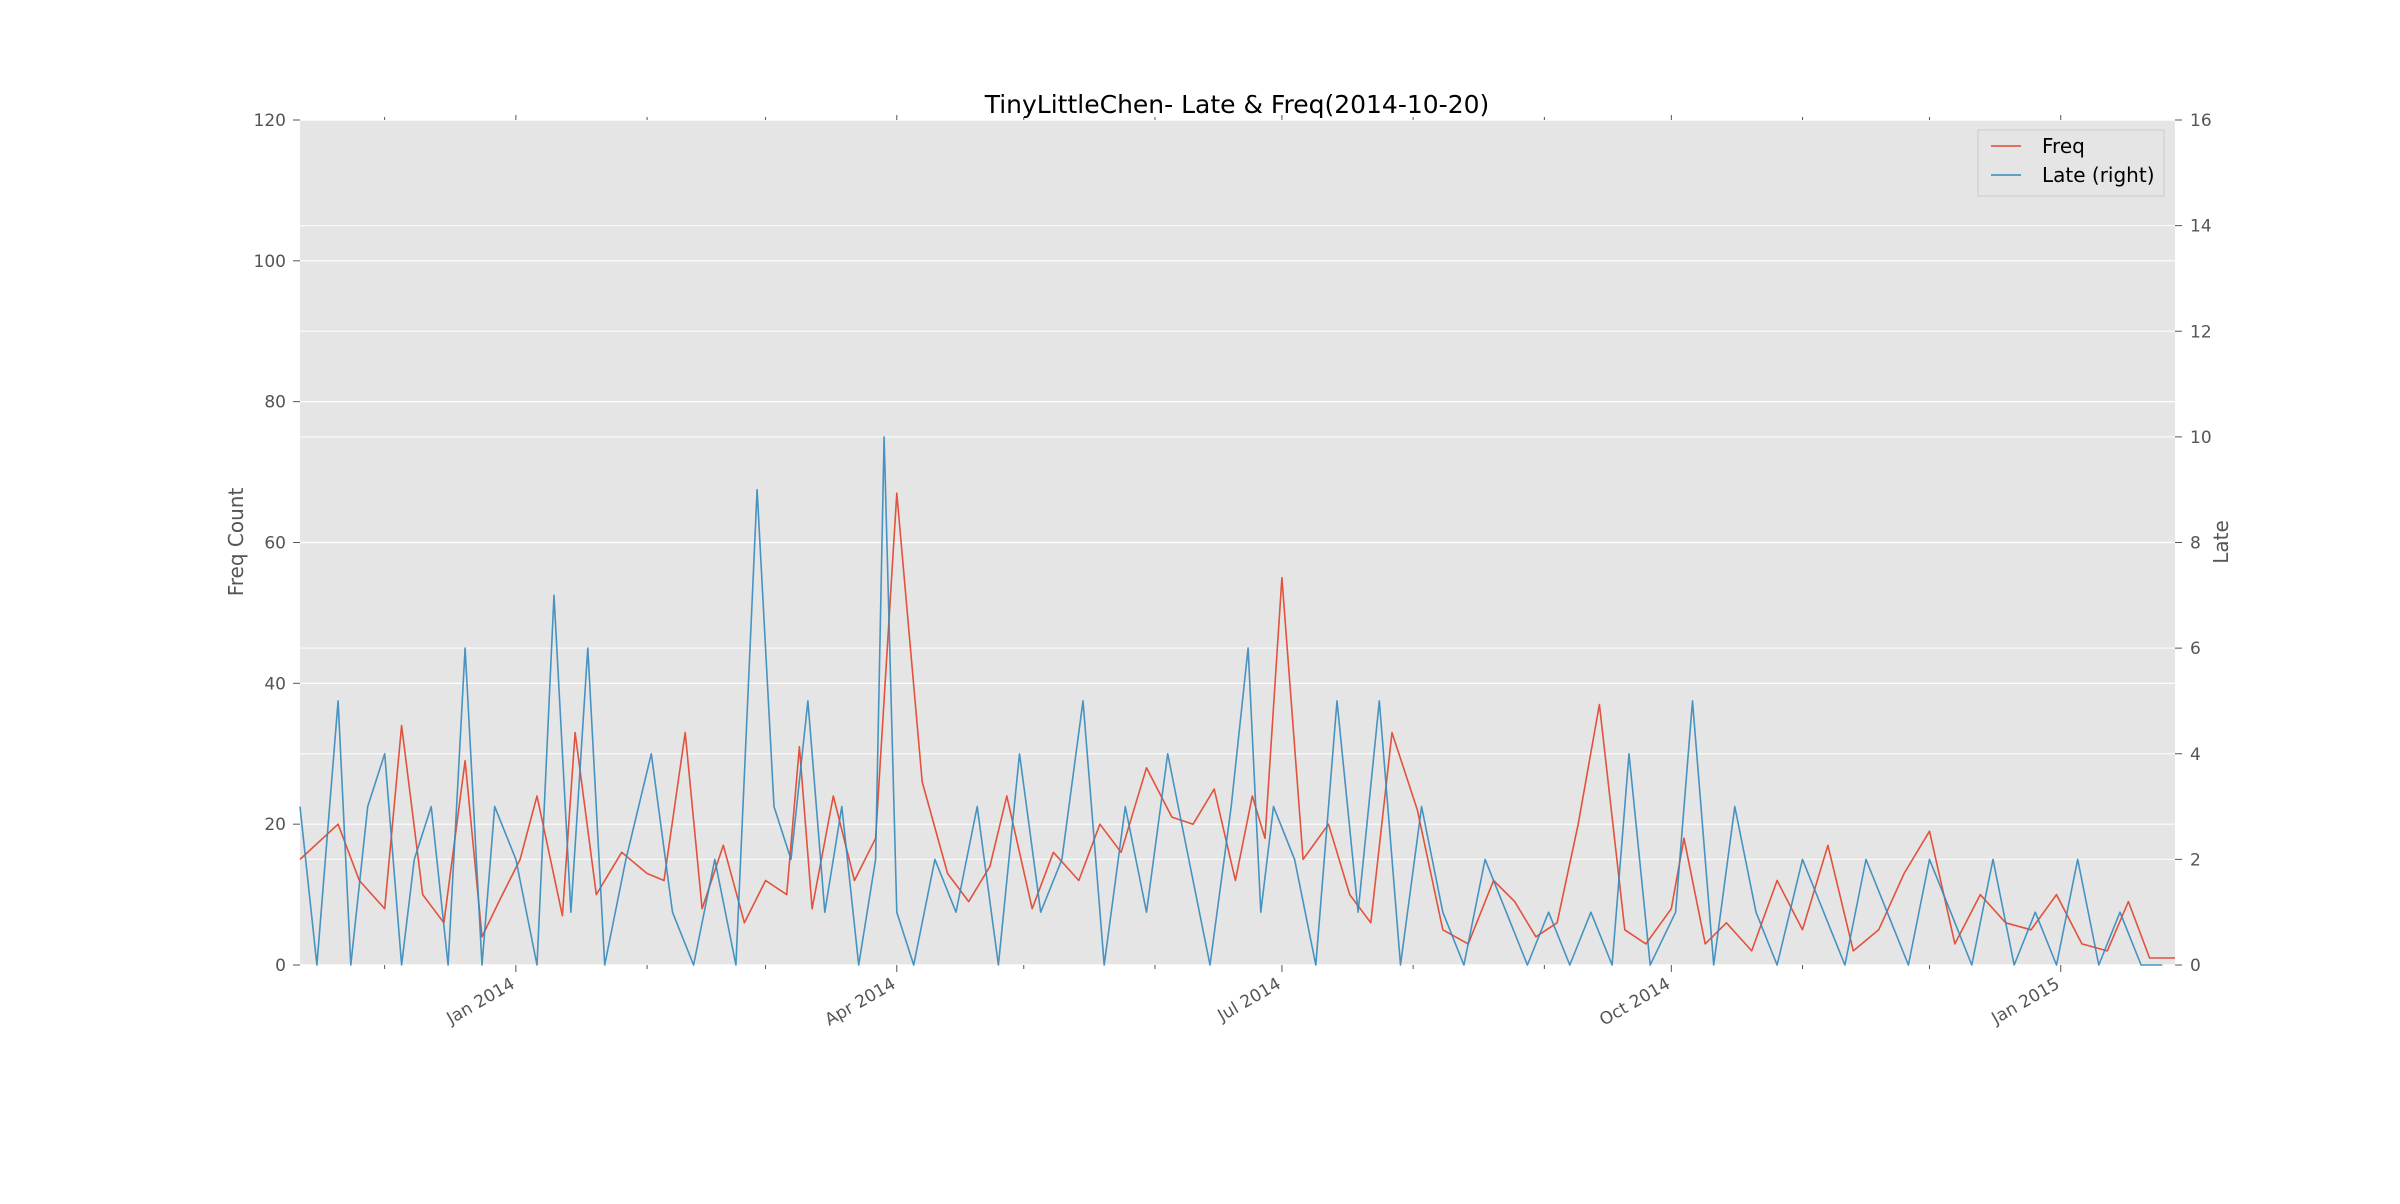 The width and height of the screenshot is (2400, 1204). I want to click on y2-tick-label: 0, so click(2195, 966).